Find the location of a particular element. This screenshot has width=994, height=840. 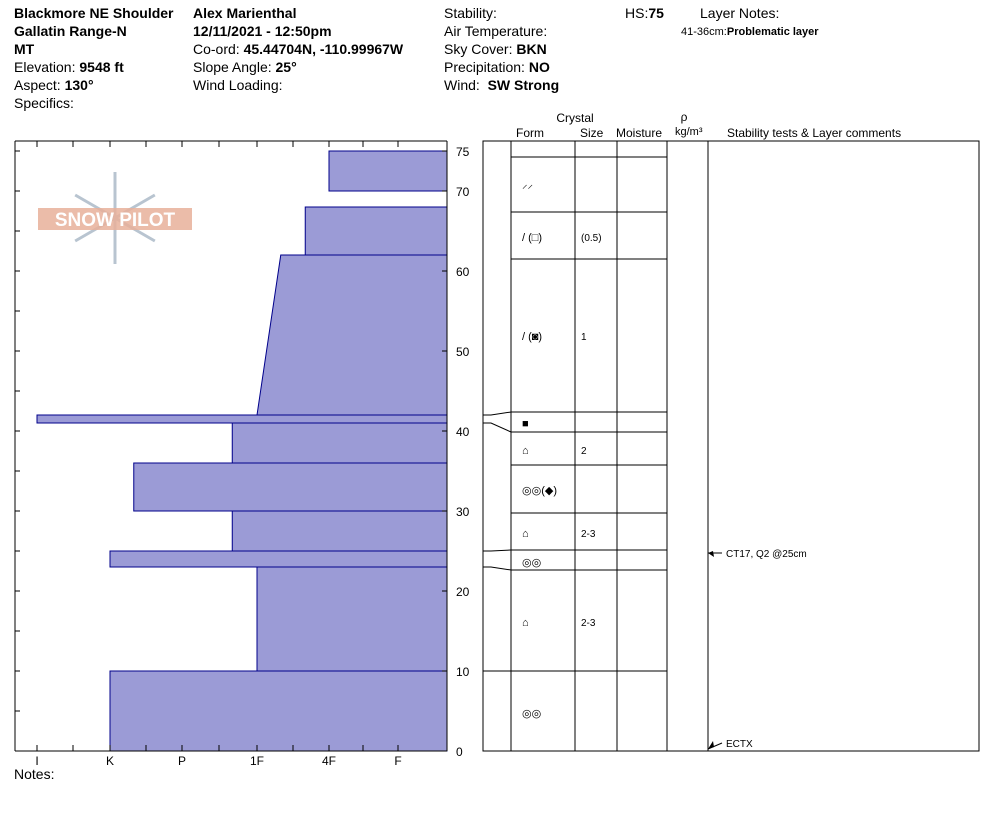

slope-label: Slope Angle: is located at coordinates (232, 67).